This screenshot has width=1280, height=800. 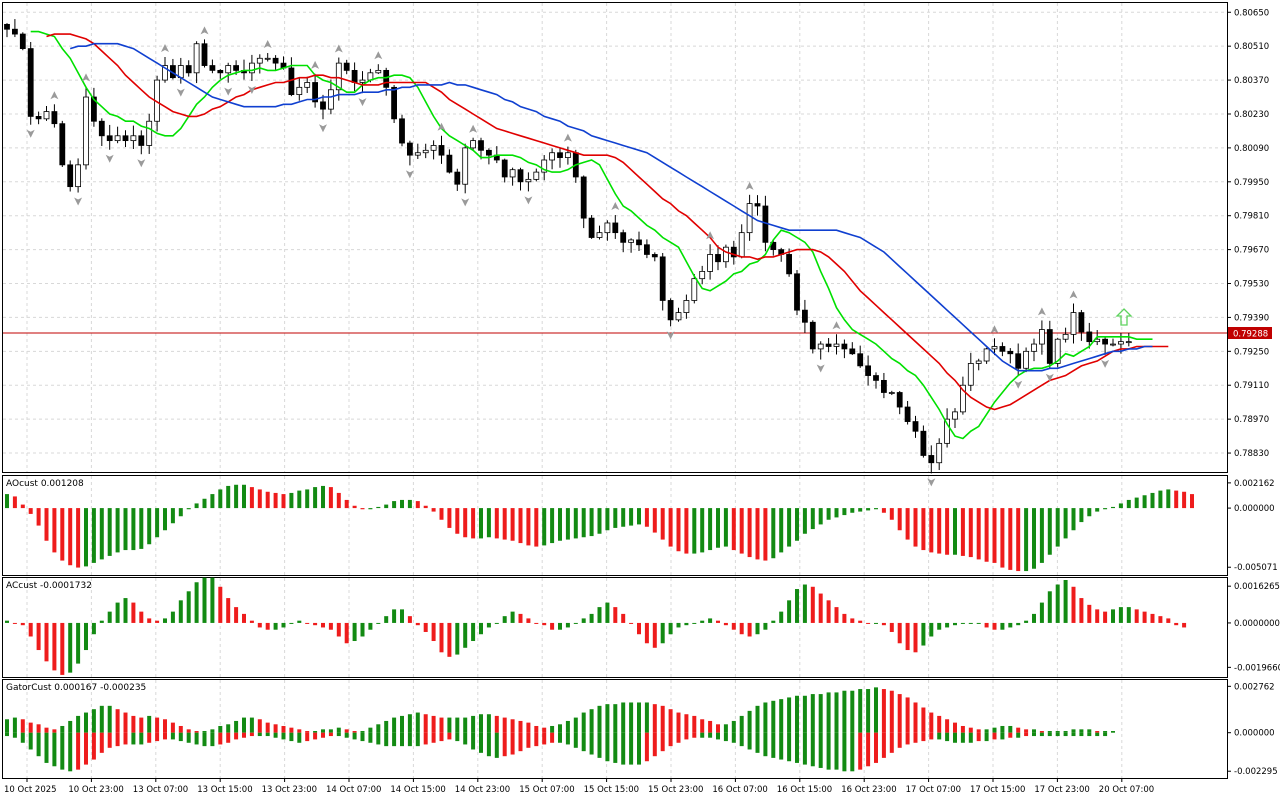 What do you see at coordinates (482, 790) in the screenshot?
I see `x-tick-label: 14 Oct 23:00` at bounding box center [482, 790].